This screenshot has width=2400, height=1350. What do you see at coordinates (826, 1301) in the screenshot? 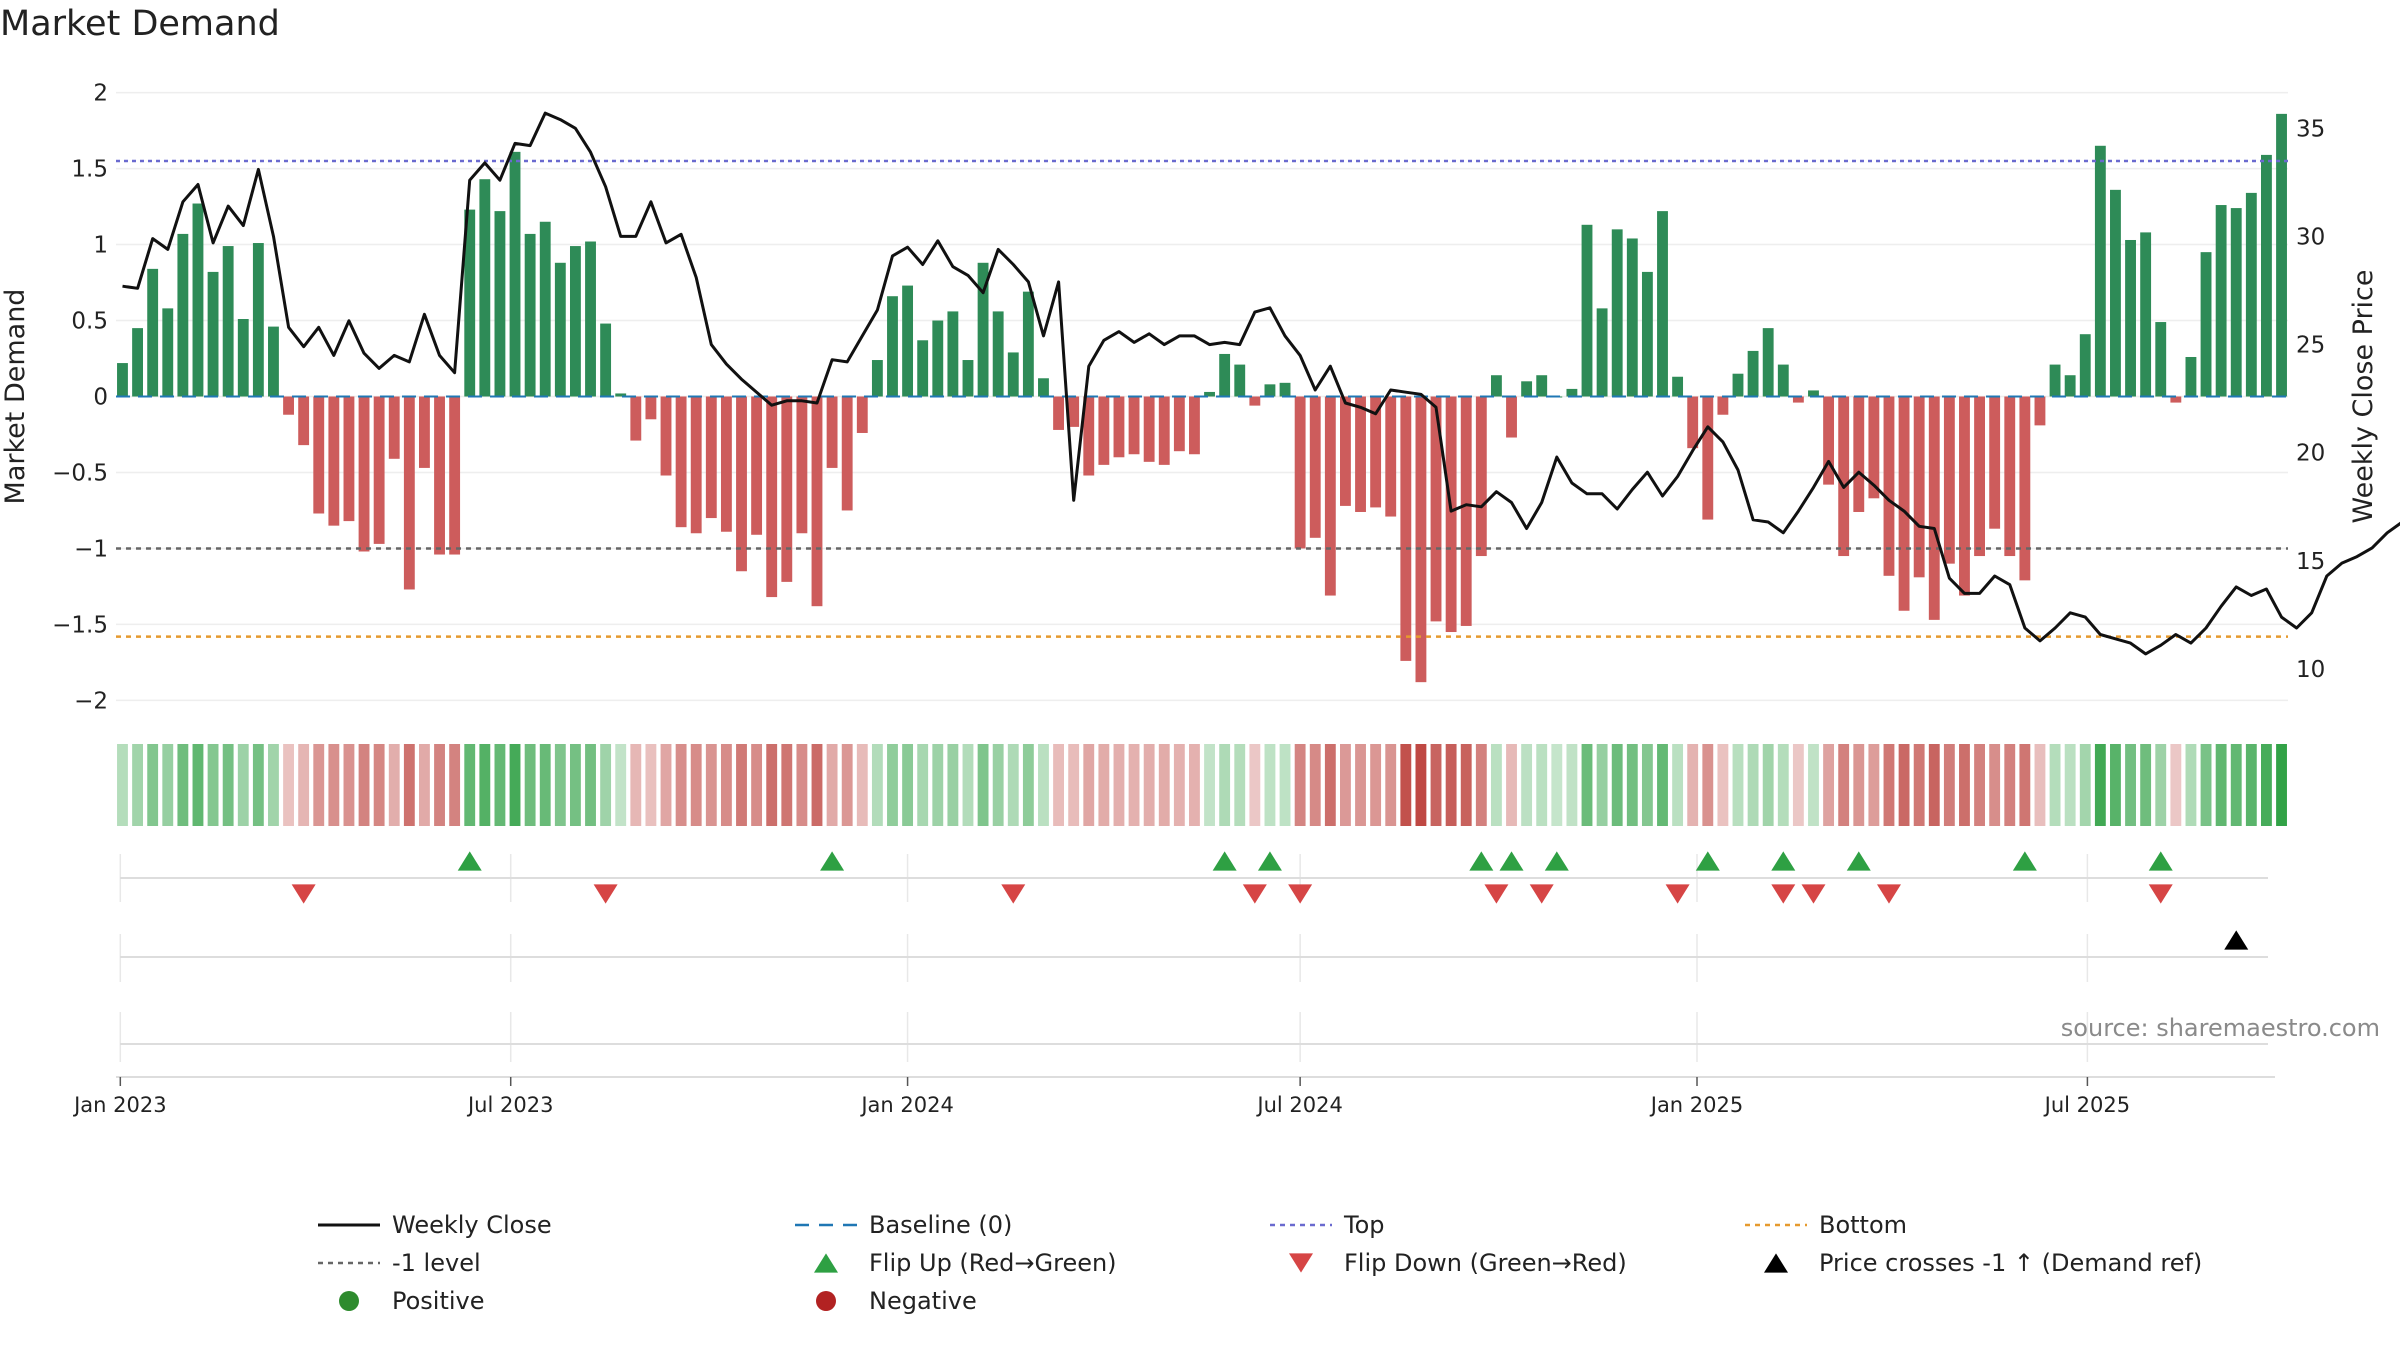
I see `legend-swatch-negative` at bounding box center [826, 1301].